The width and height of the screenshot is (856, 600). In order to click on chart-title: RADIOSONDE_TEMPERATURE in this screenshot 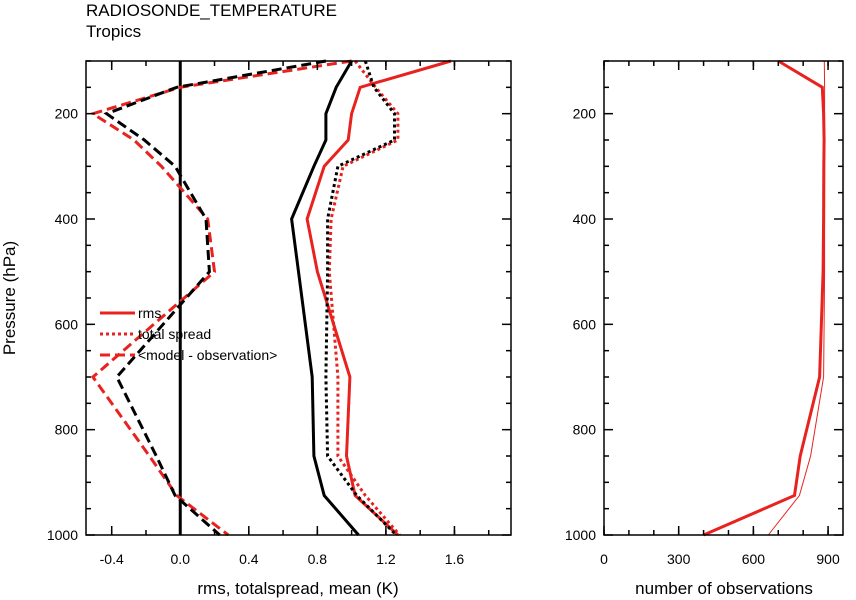, I will do `click(211, 10)`.